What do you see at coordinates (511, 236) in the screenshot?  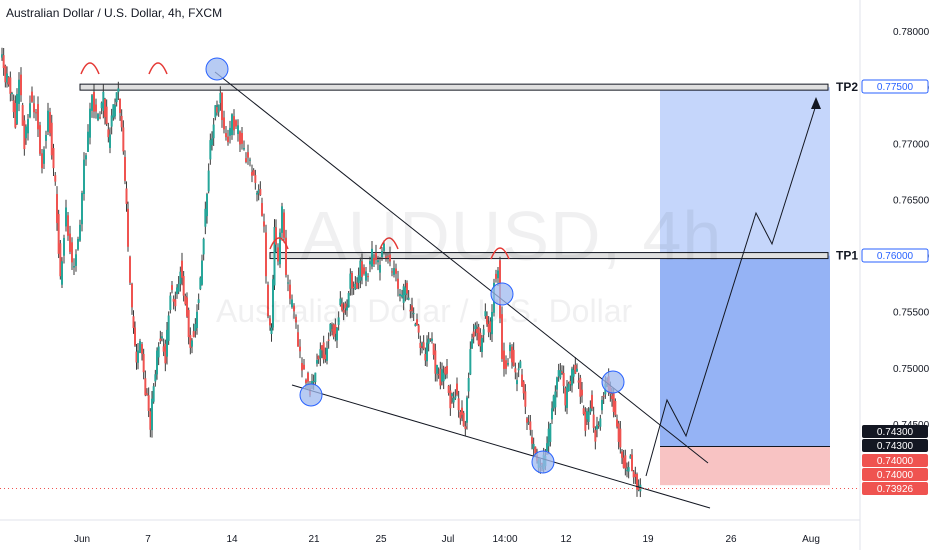 I see `watermark-symbol: AUDUSD, 4h` at bounding box center [511, 236].